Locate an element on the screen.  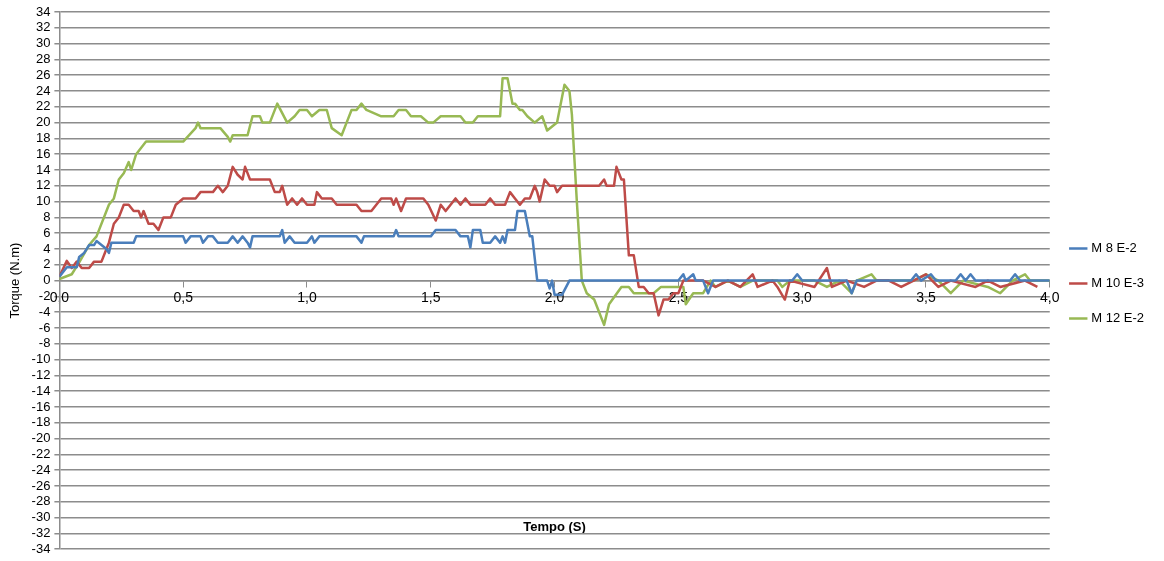
y-tick-label: 22 is located at coordinates (43, 106).